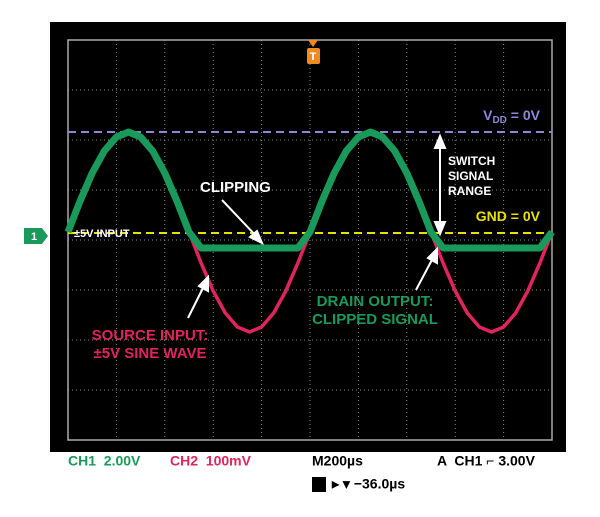  Describe the element at coordinates (488, 115) in the screenshot. I see `label-text: V` at that location.